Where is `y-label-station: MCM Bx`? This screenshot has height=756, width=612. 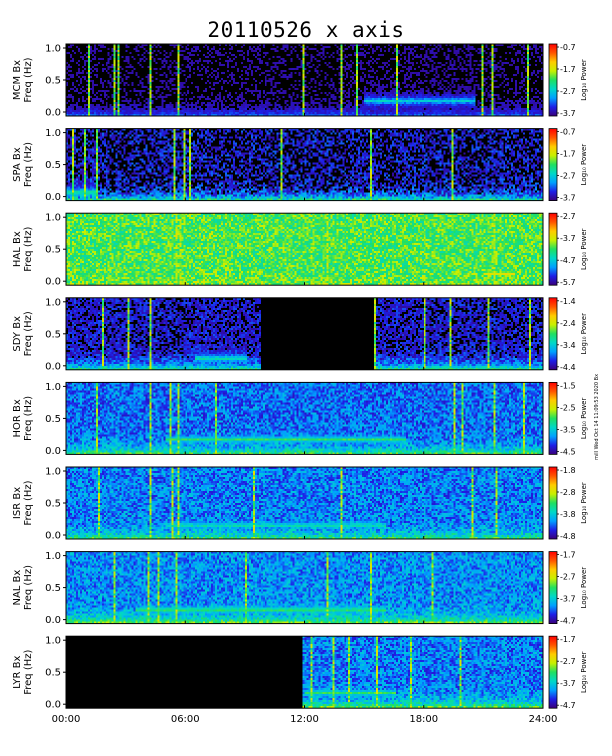 y-label-station: MCM Bx is located at coordinates (17, 80).